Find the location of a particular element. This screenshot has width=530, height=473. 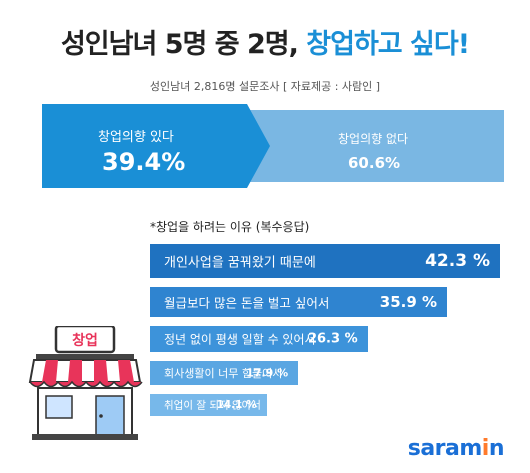

reason-bar-5: 취업이 잘 되지 않아서 14.1 % is located at coordinates (208, 405).